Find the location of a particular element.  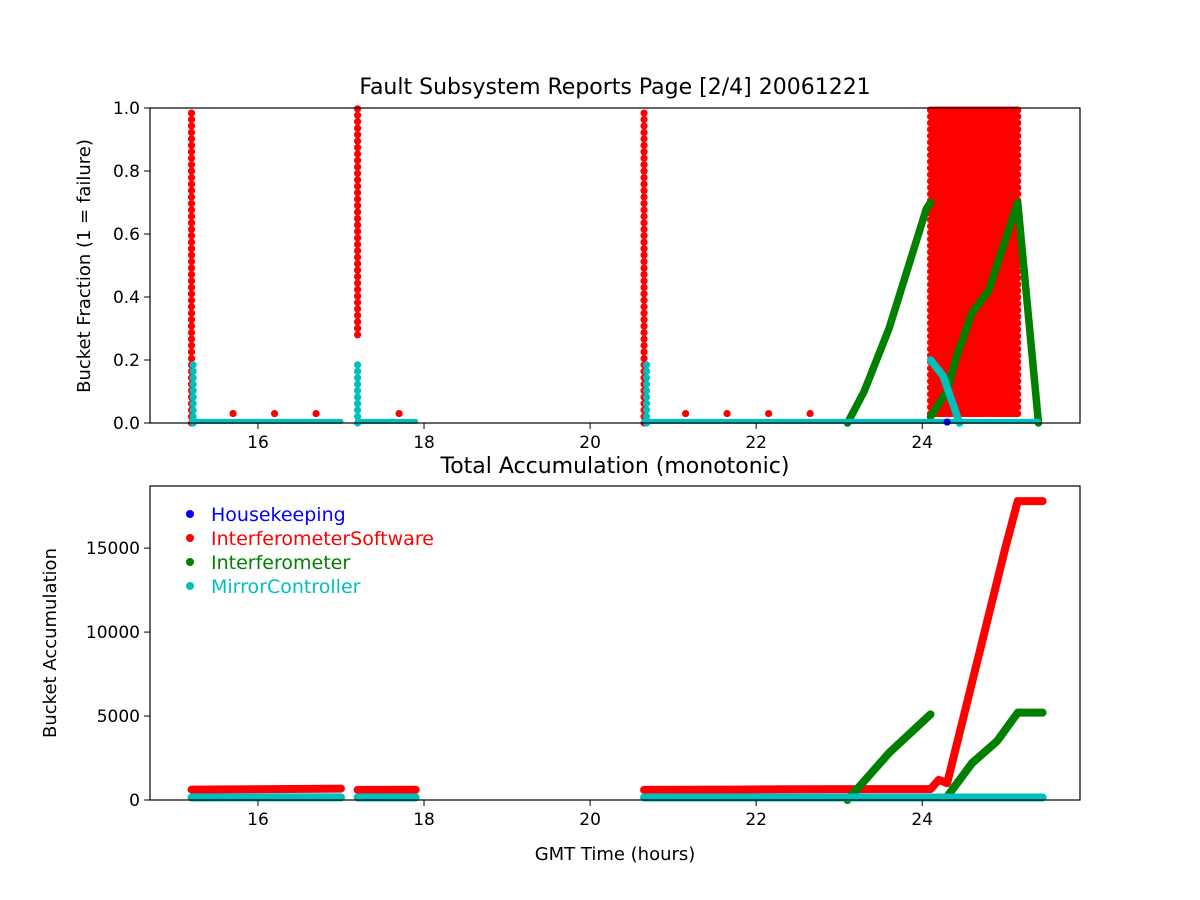

series-trace is located at coordinates (945, 391).